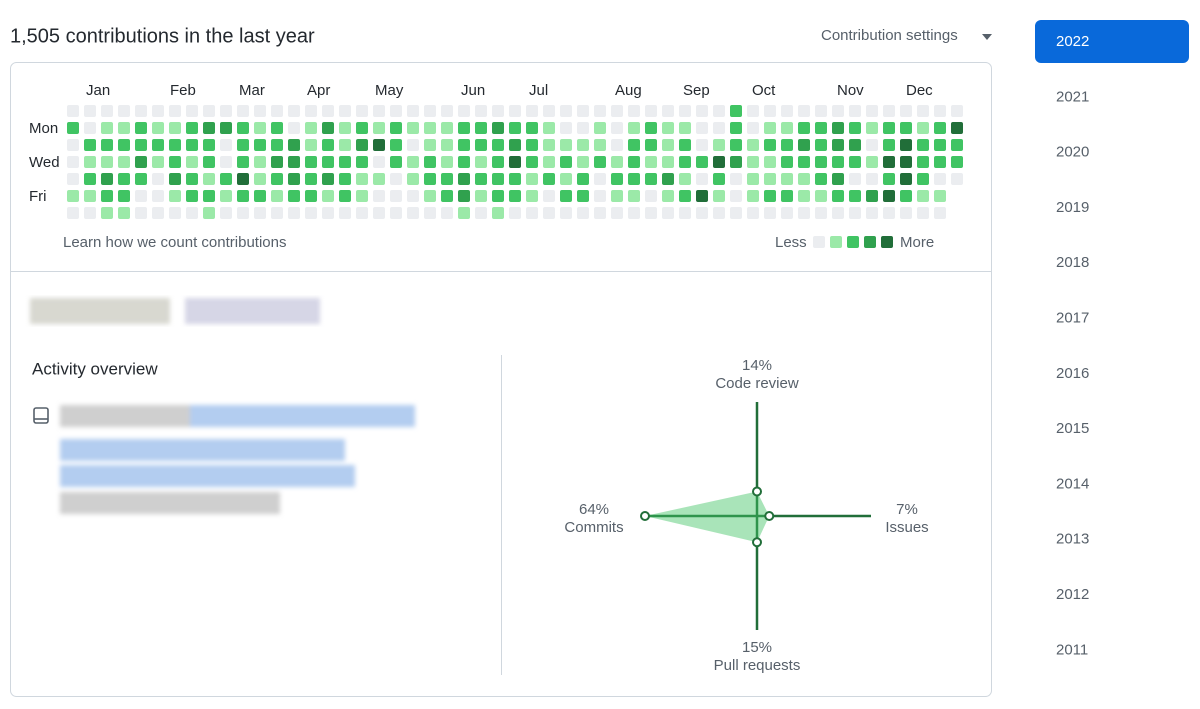 Image resolution: width=1200 pixels, height=709 pixels. What do you see at coordinates (917, 242) in the screenshot?
I see `legend-more: More` at bounding box center [917, 242].